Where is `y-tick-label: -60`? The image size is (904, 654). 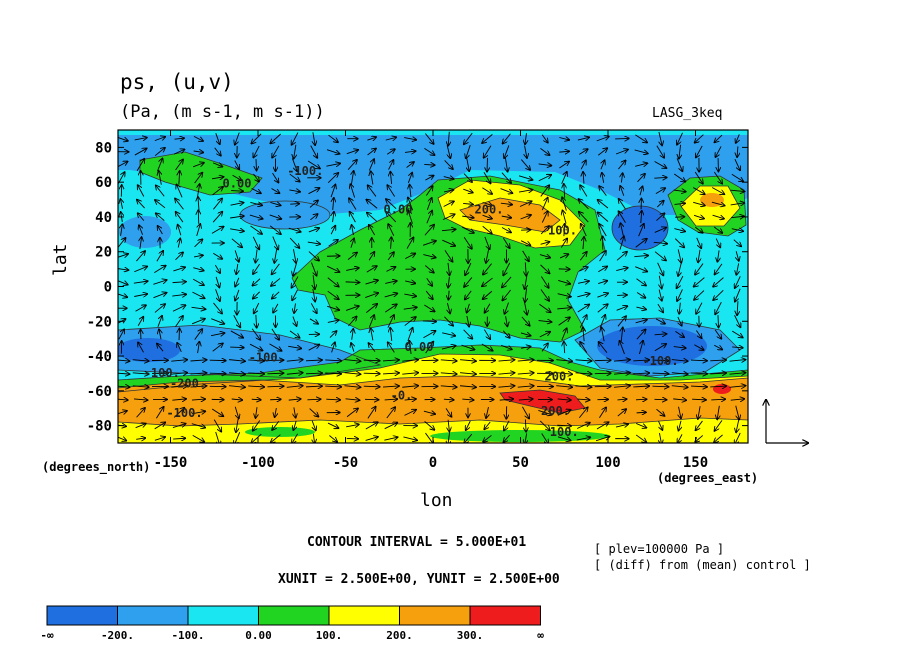
y-tick-label: -60 is located at coordinates (99, 392).